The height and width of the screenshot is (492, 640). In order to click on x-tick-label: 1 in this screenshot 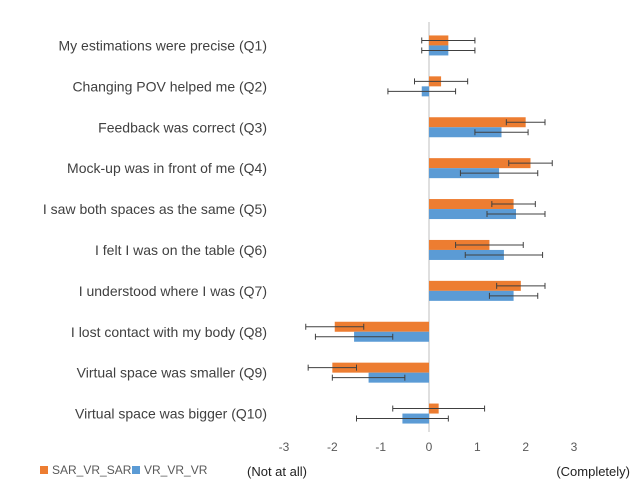, I will do `click(477, 447)`.